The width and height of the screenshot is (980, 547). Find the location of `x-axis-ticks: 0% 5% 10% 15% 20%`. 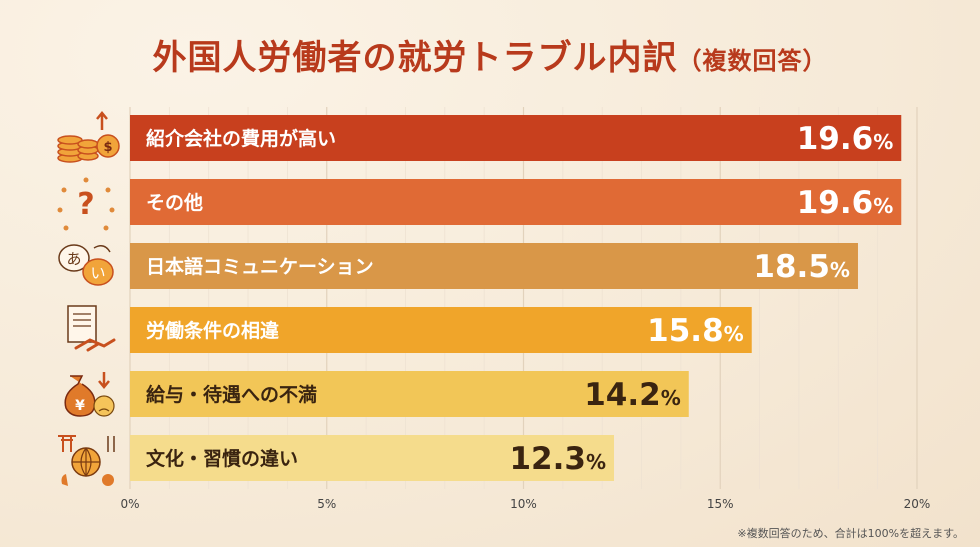

x-axis-ticks: 0% 5% 10% 15% 20% is located at coordinates (525, 504).